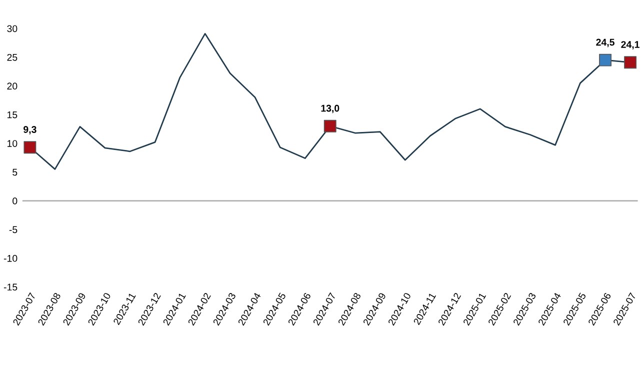 The height and width of the screenshot is (380, 641). I want to click on y-tick-label: 5, so click(15, 172).